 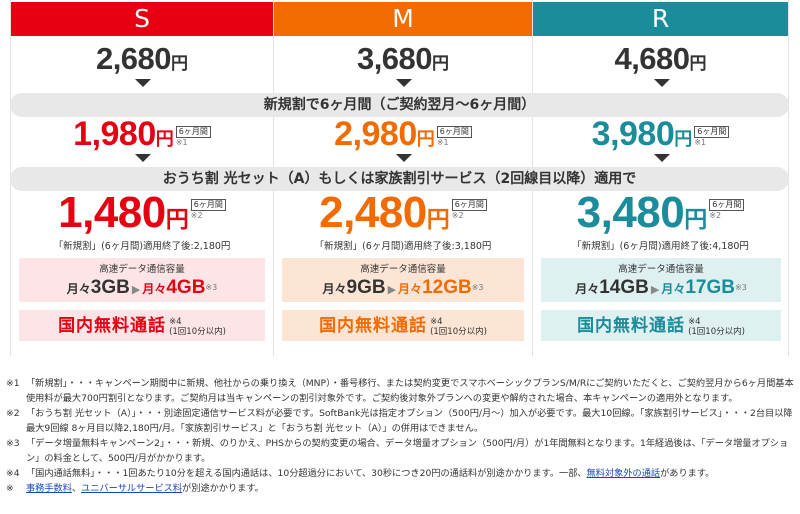 I want to click on new-discount-banner: 新規割で6ヶ月間（ご契約翌月〜6ヶ月間）, so click(x=399, y=105).